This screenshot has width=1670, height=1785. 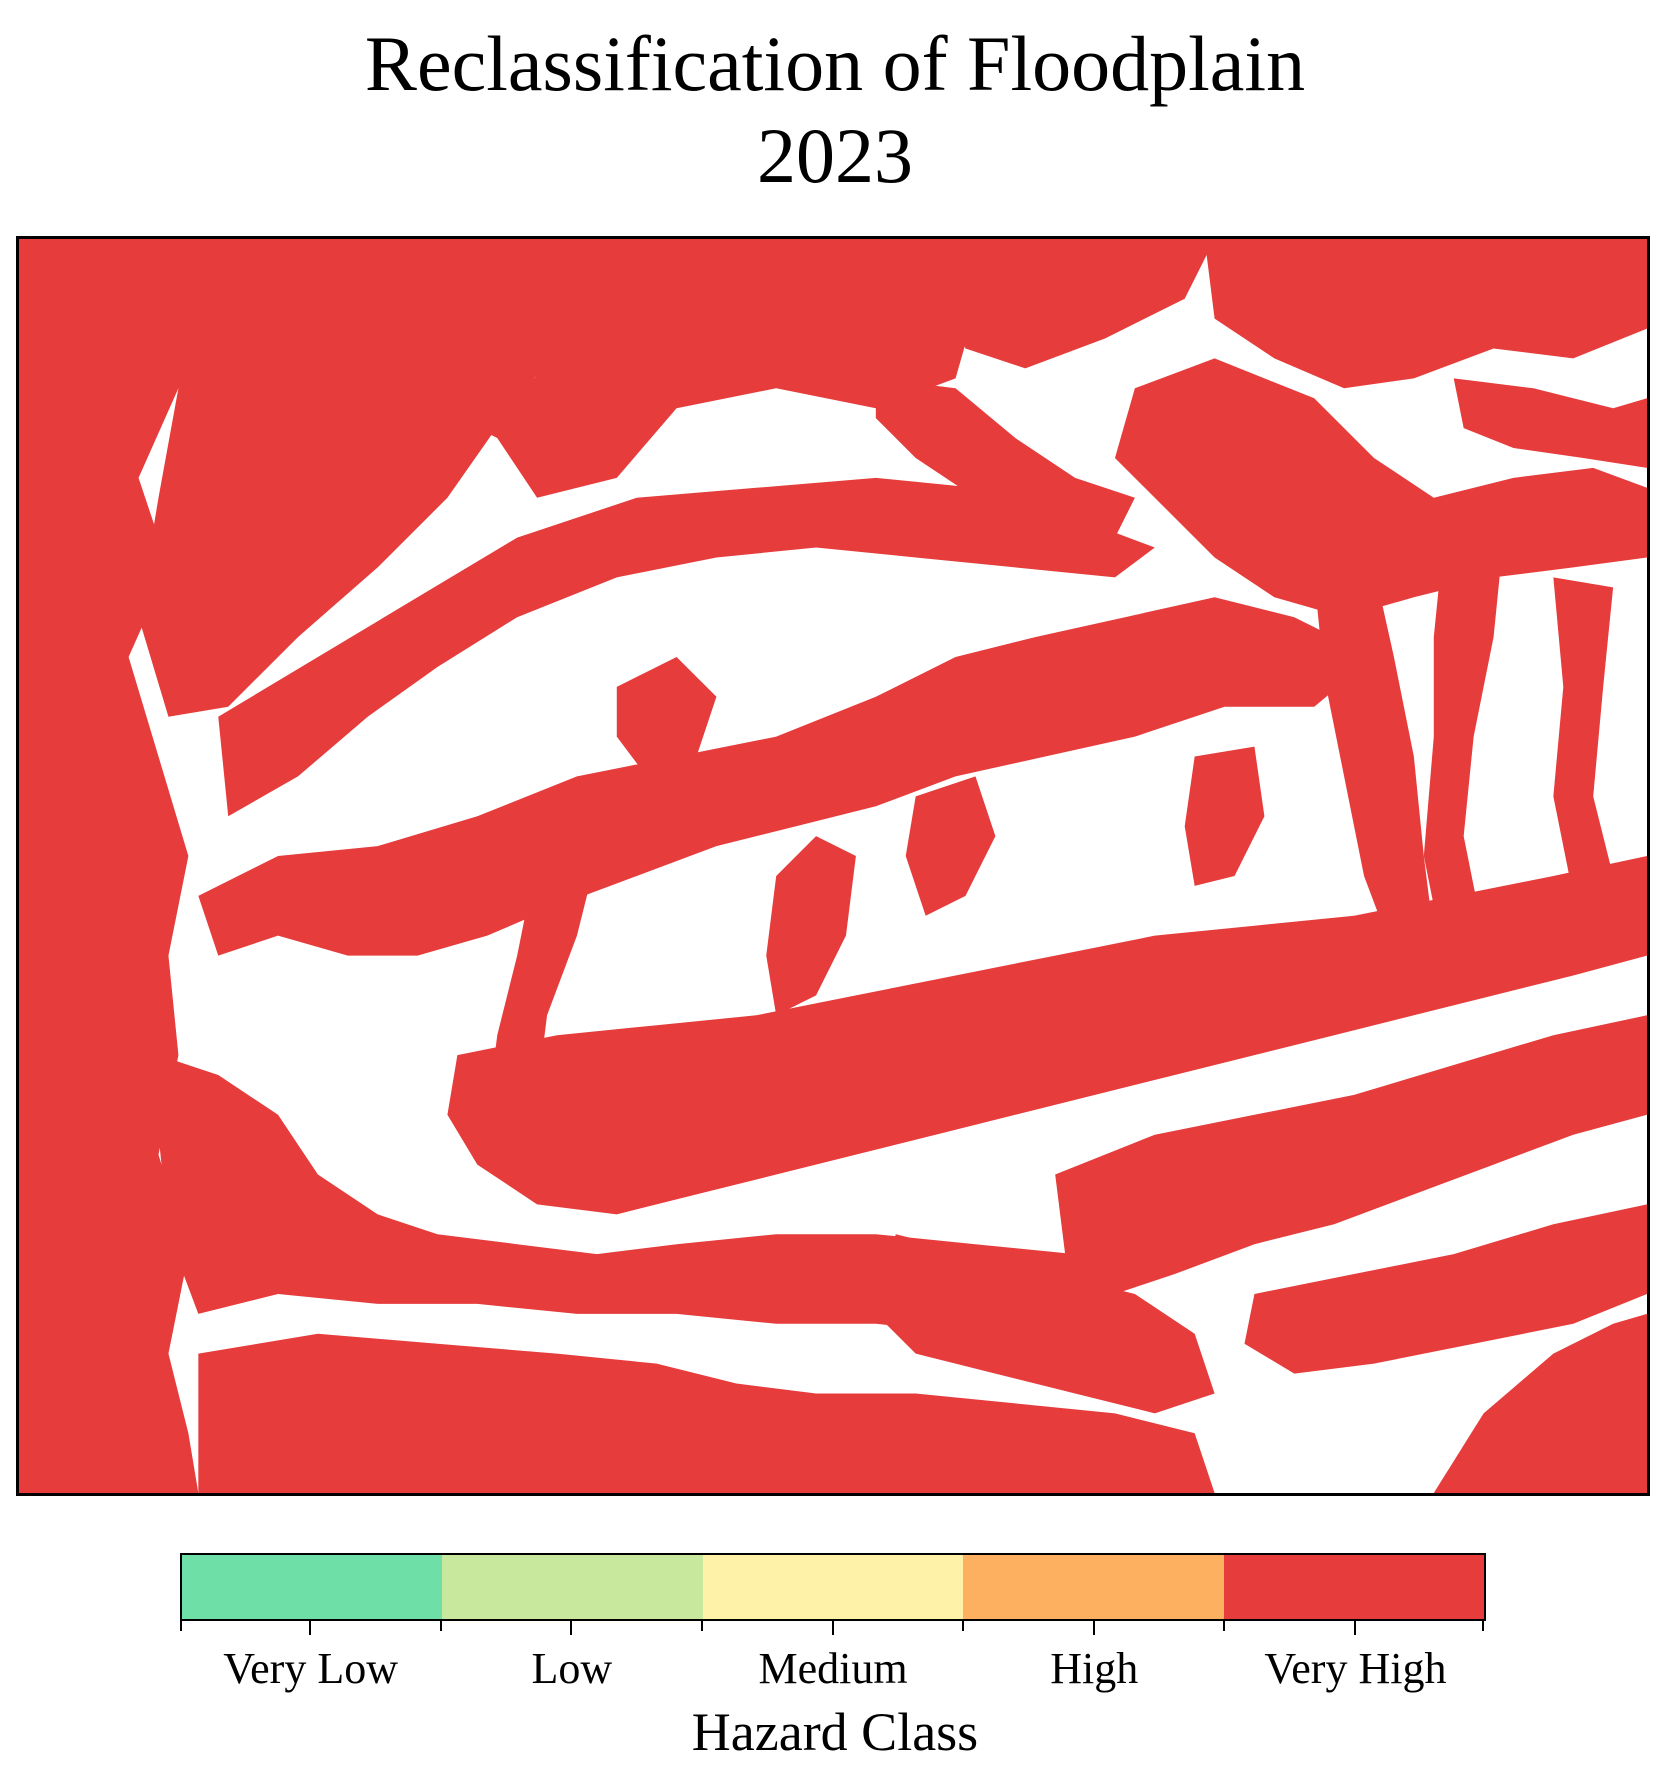 What do you see at coordinates (835, 110) in the screenshot?
I see `map-title: Reclassification of Floodplain 2023` at bounding box center [835, 110].